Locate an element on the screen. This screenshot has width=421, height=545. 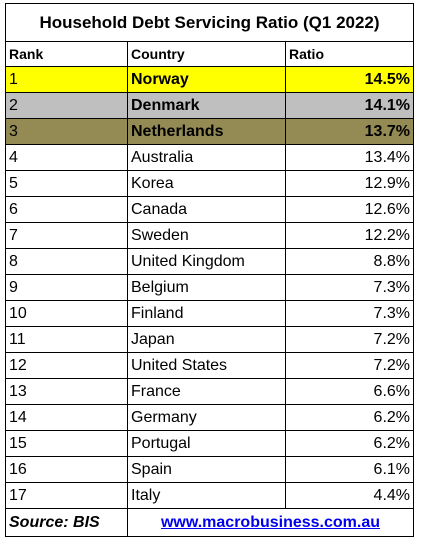
column-header: Rank is located at coordinates (66, 54).